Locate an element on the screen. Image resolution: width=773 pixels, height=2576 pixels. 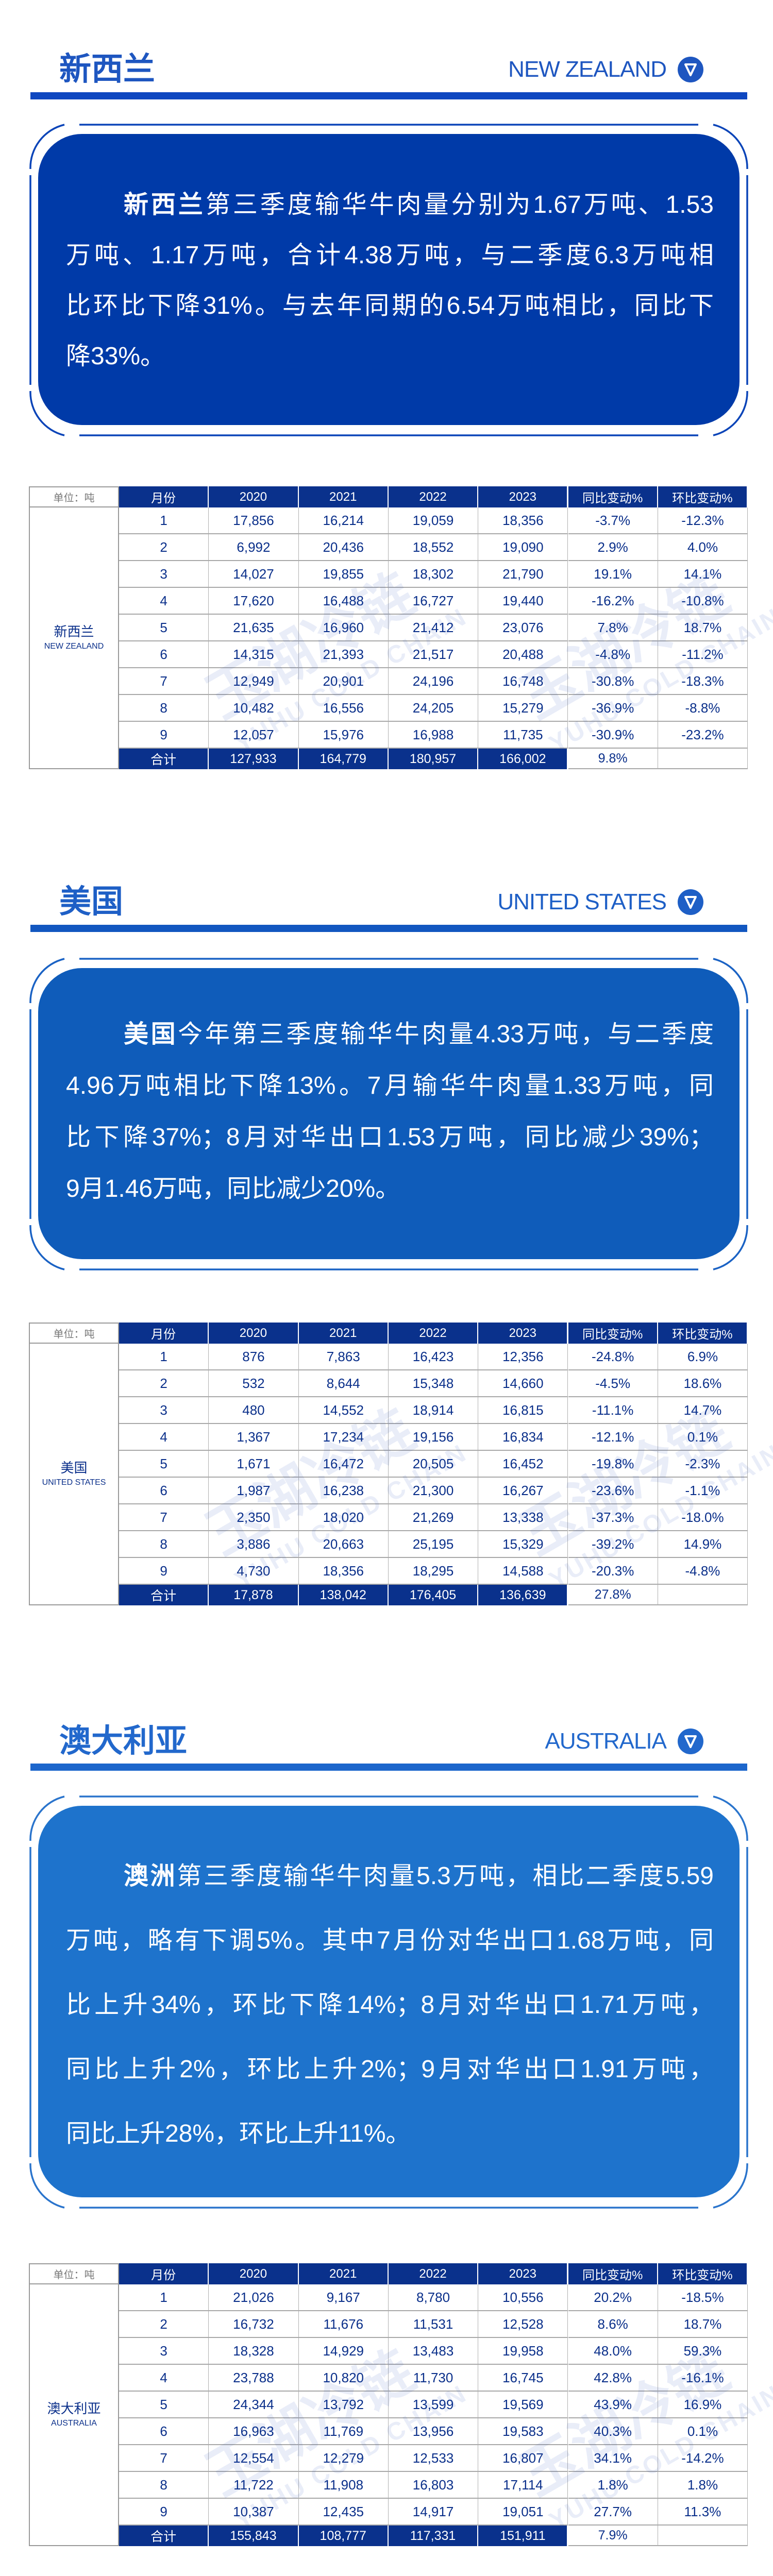
summary-lead: 美国 is located at coordinates (151, 1034).